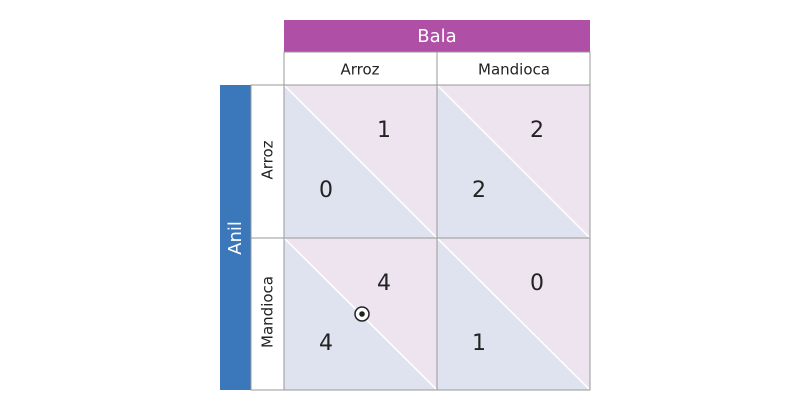 The height and width of the screenshot is (411, 810). I want to click on column-player-payoff: 4, so click(384, 283).